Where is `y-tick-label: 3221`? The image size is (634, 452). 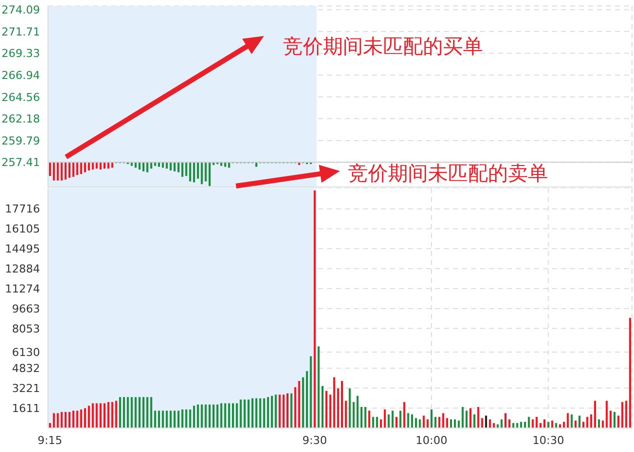
y-tick-label: 3221 is located at coordinates (26, 389).